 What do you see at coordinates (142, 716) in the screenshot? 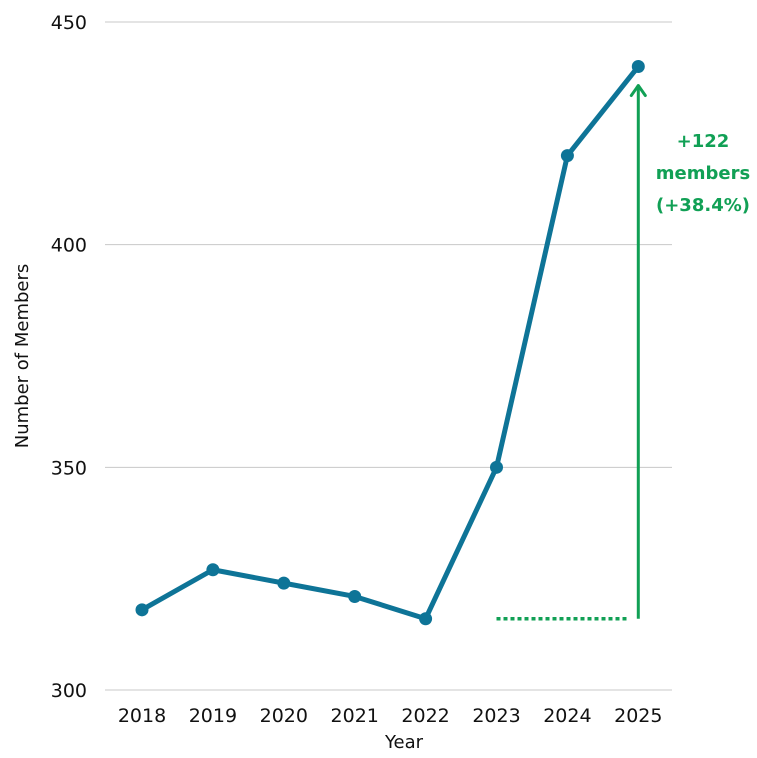
I see `x-tick-label: 2018` at bounding box center [142, 716].